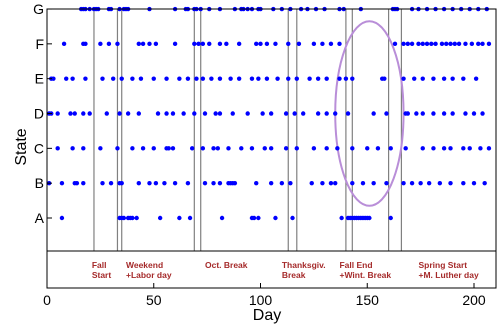 The width and height of the screenshot is (497, 324). Describe the element at coordinates (226, 265) in the screenshot. I see `annotation-2: Oct. Break` at that location.